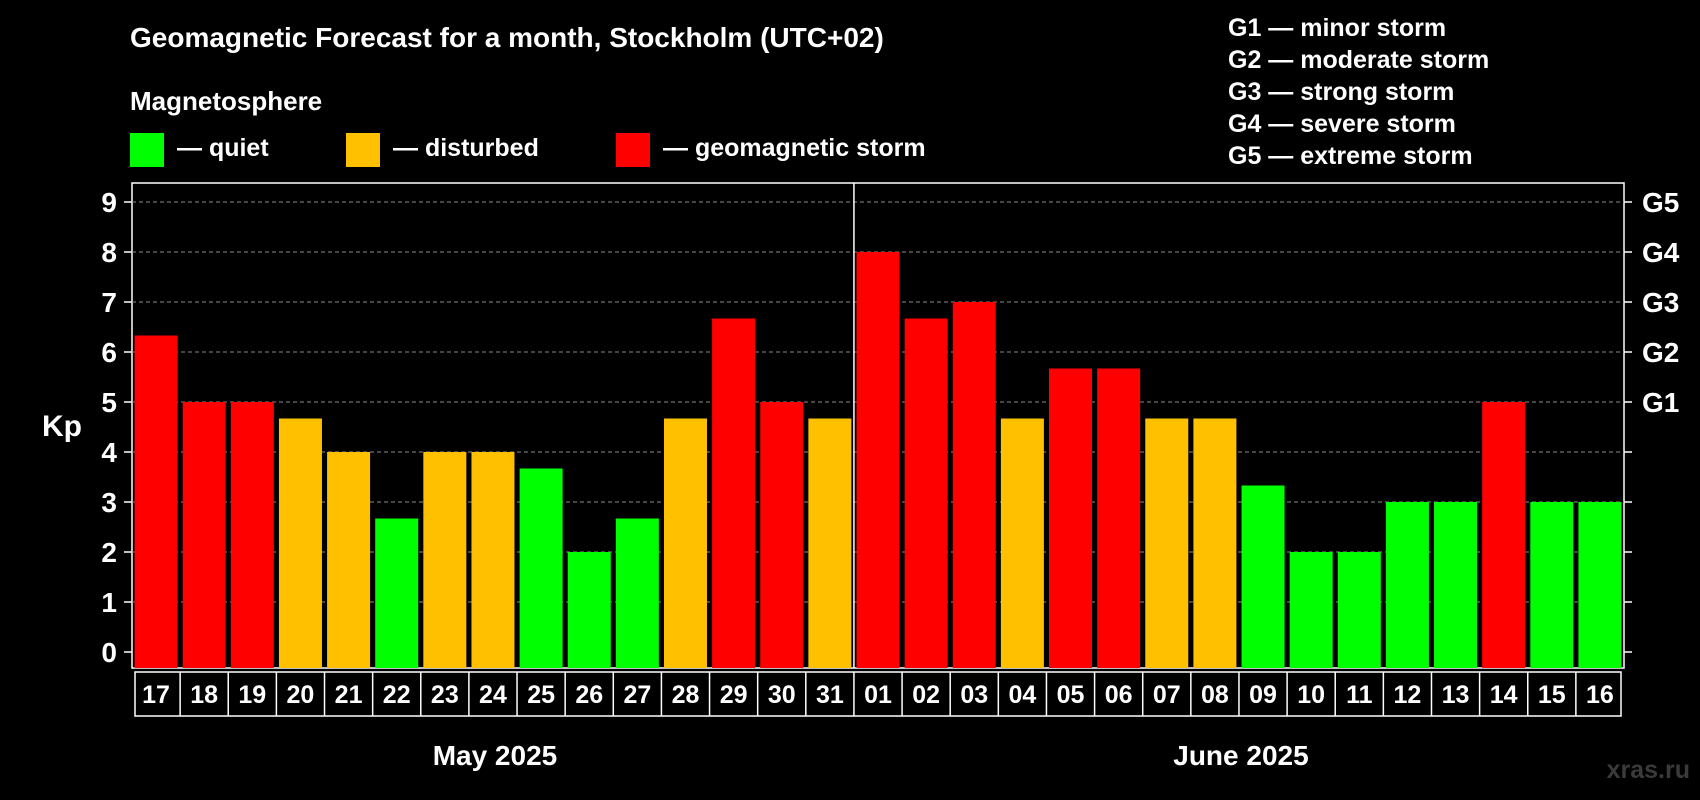 The width and height of the screenshot is (1700, 800). What do you see at coordinates (252, 695) in the screenshot?
I see `x-tick-label: 19` at bounding box center [252, 695].